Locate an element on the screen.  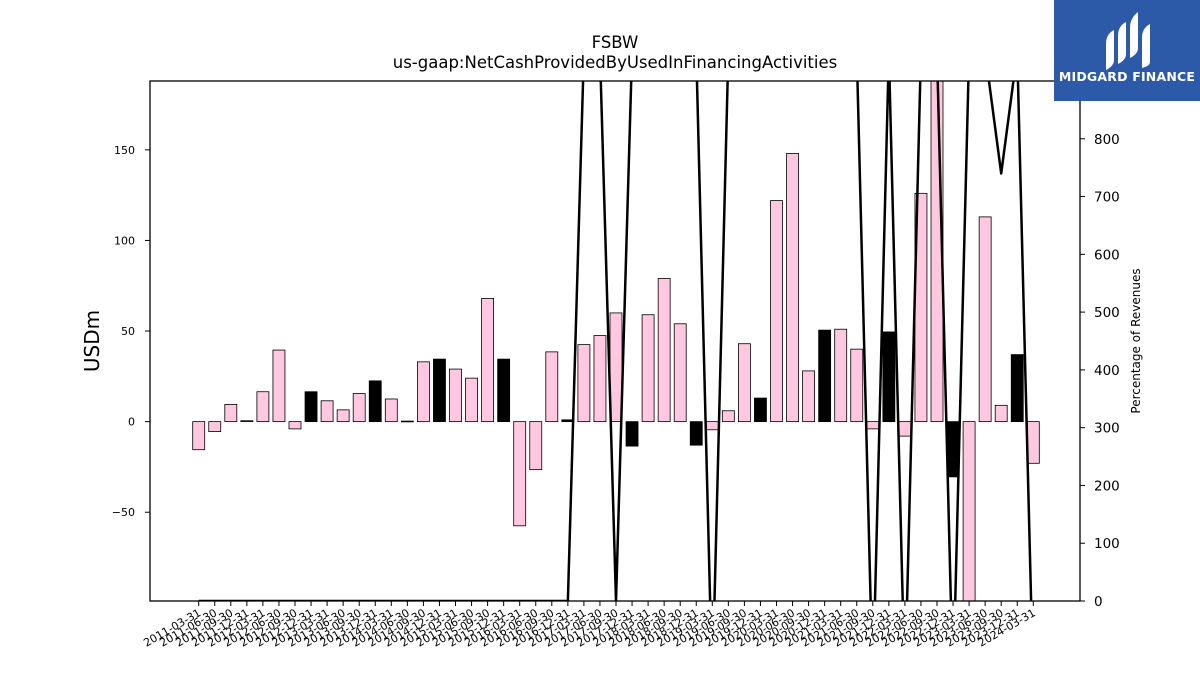
chart-title: FSBW is located at coordinates (615, 42).